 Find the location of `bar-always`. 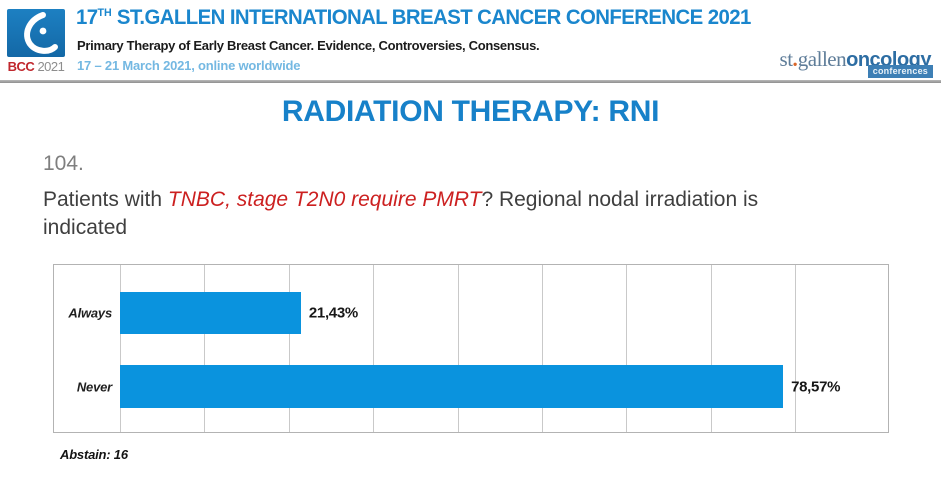

bar-always is located at coordinates (210, 313).